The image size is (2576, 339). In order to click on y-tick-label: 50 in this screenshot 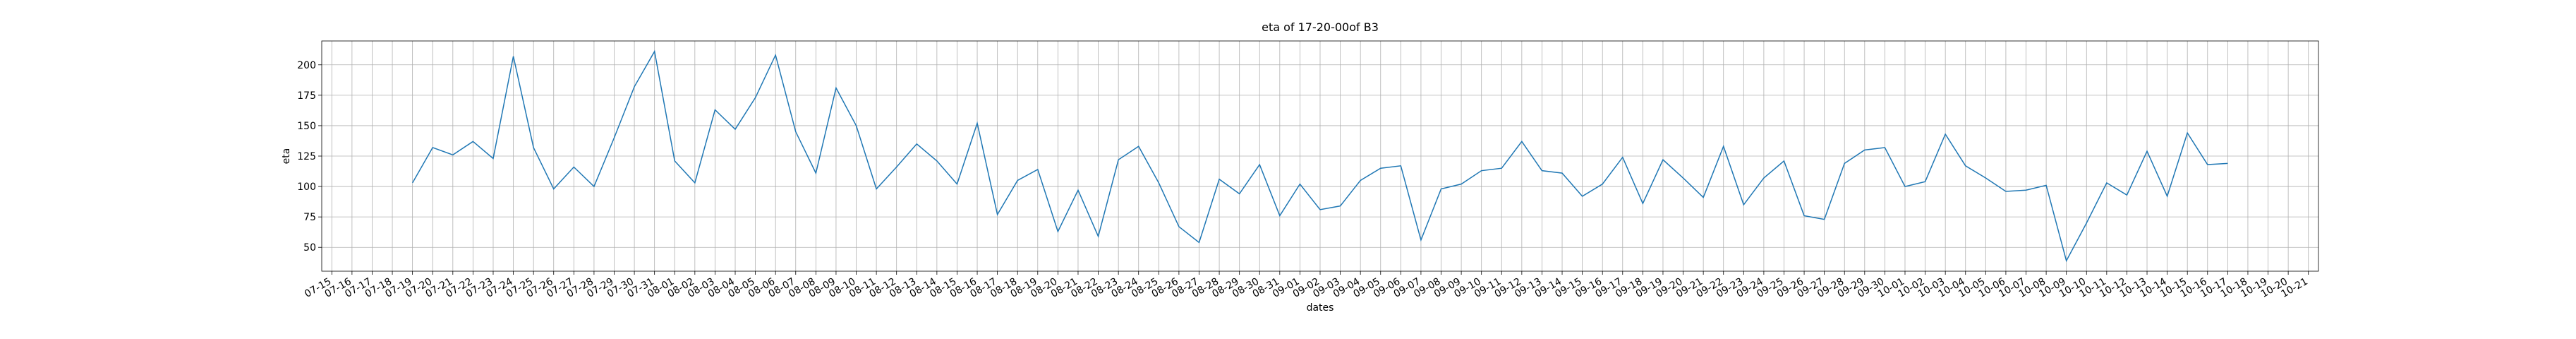, I will do `click(309, 248)`.